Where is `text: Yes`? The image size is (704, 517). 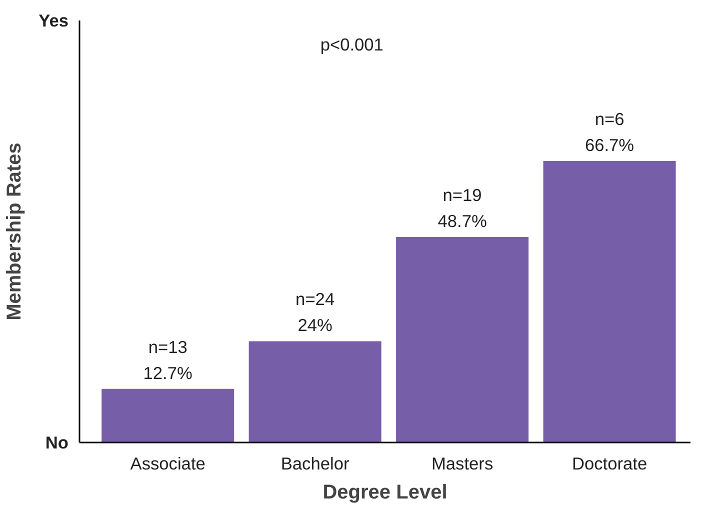 text: Yes is located at coordinates (53, 20).